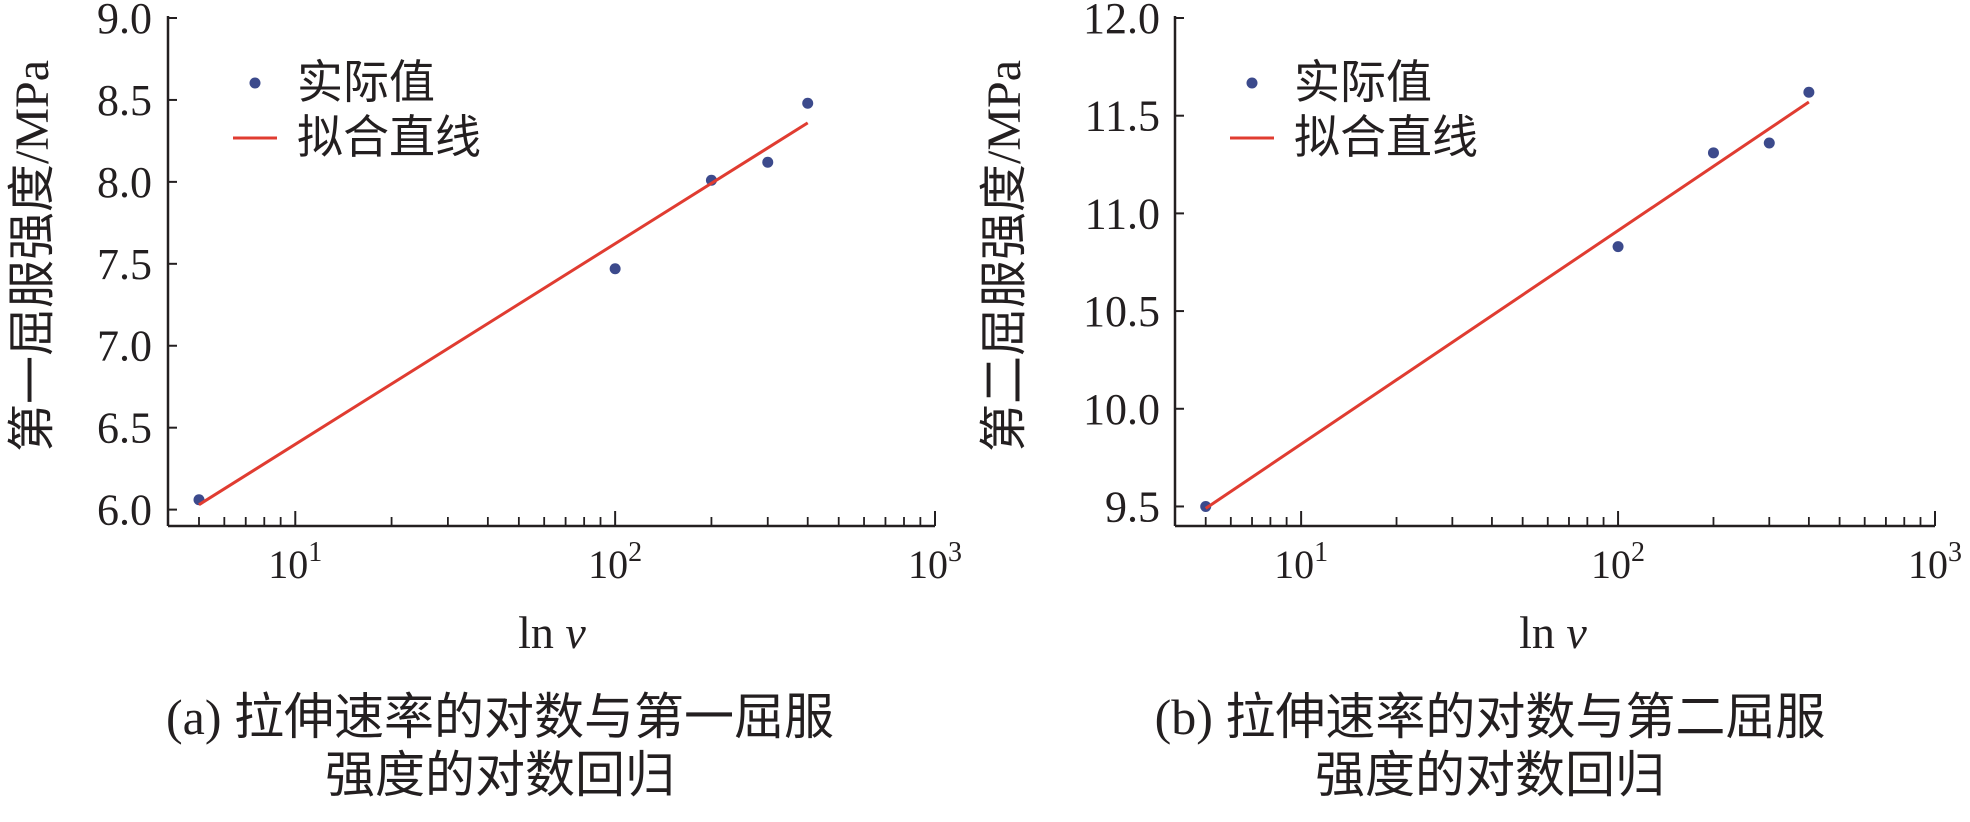 This screenshot has width=1970, height=822. I want to click on fit-line, so click(503, 313).